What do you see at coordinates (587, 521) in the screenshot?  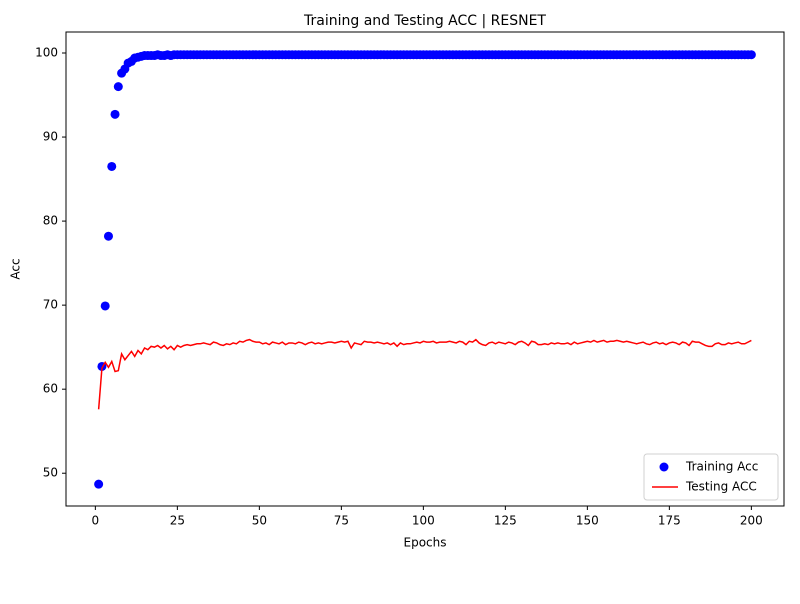 I see `x-tick-label: 150` at bounding box center [587, 521].